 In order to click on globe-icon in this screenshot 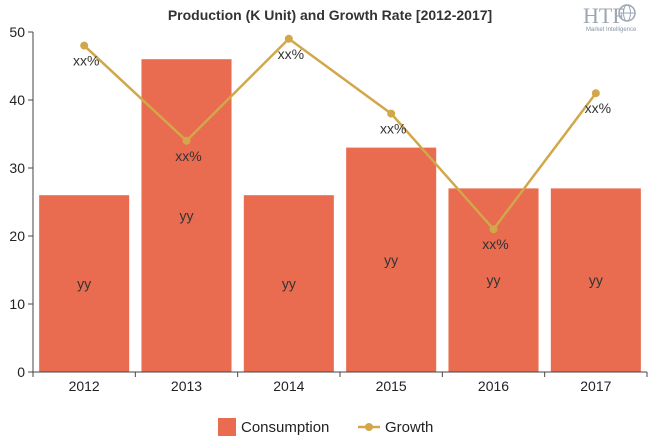, I will do `click(627, 13)`.